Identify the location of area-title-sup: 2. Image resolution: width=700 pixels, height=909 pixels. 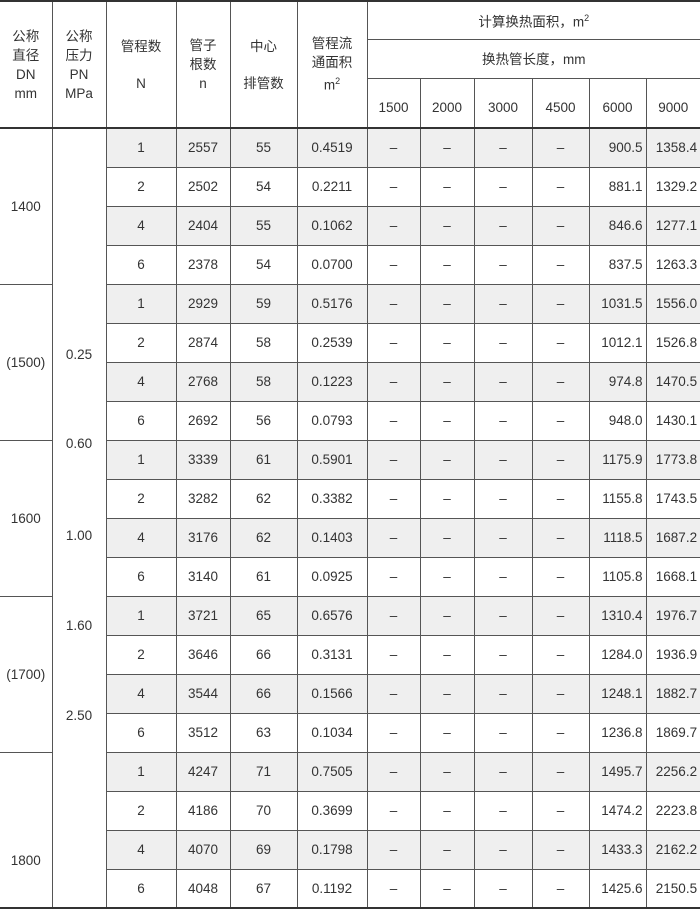
(587, 18).